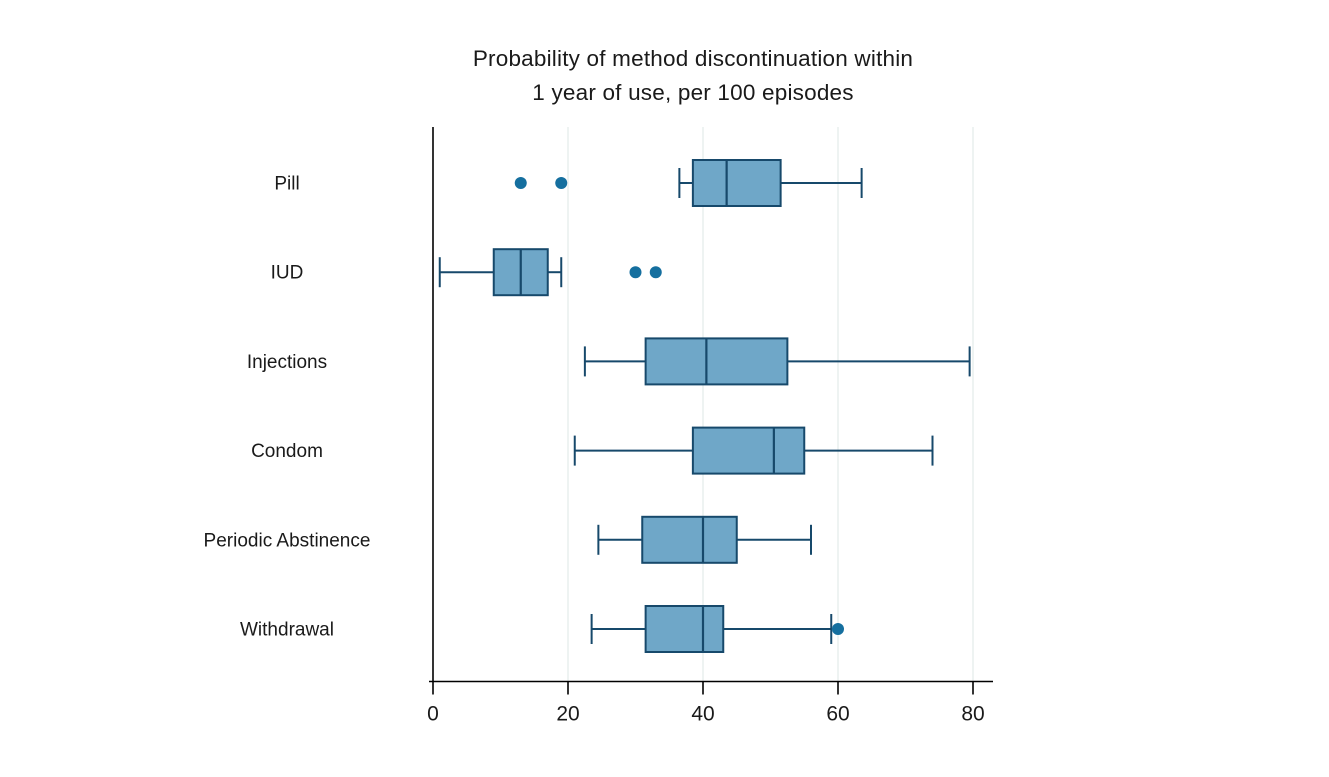  What do you see at coordinates (689, 539) in the screenshot?
I see `box-periodic-abstinence` at bounding box center [689, 539].